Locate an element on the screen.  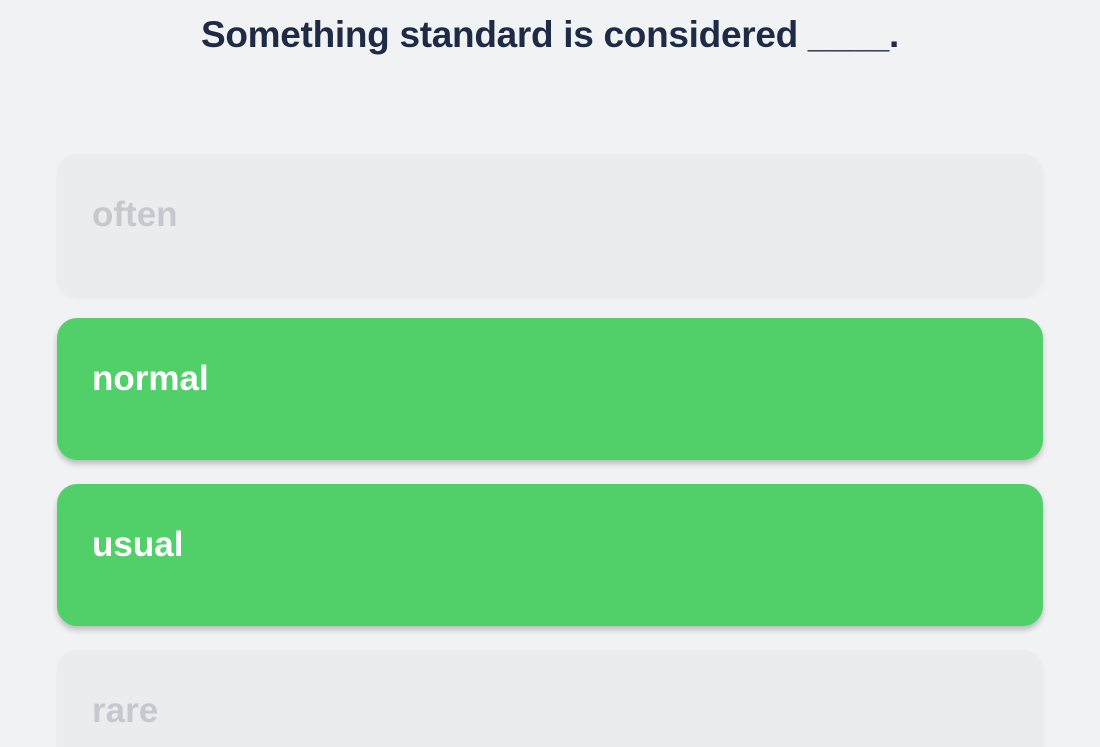
option-label: usual is located at coordinates (138, 544).